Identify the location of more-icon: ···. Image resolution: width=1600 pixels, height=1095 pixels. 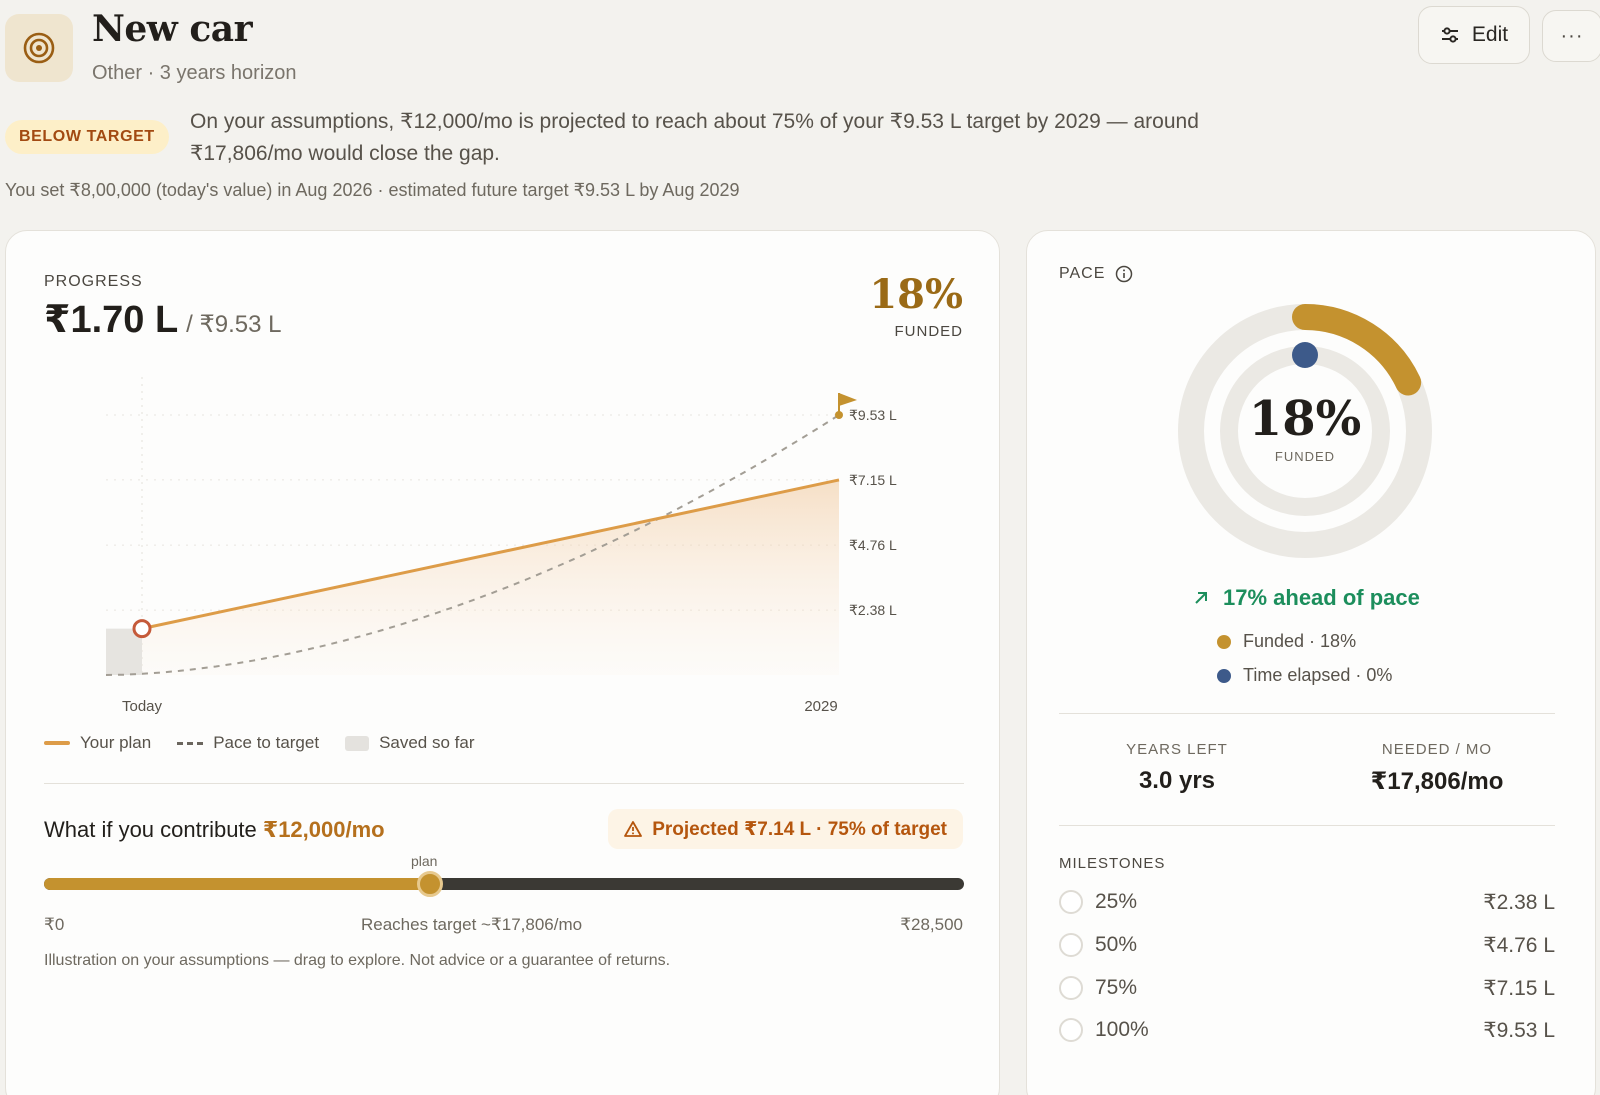
(1572, 35).